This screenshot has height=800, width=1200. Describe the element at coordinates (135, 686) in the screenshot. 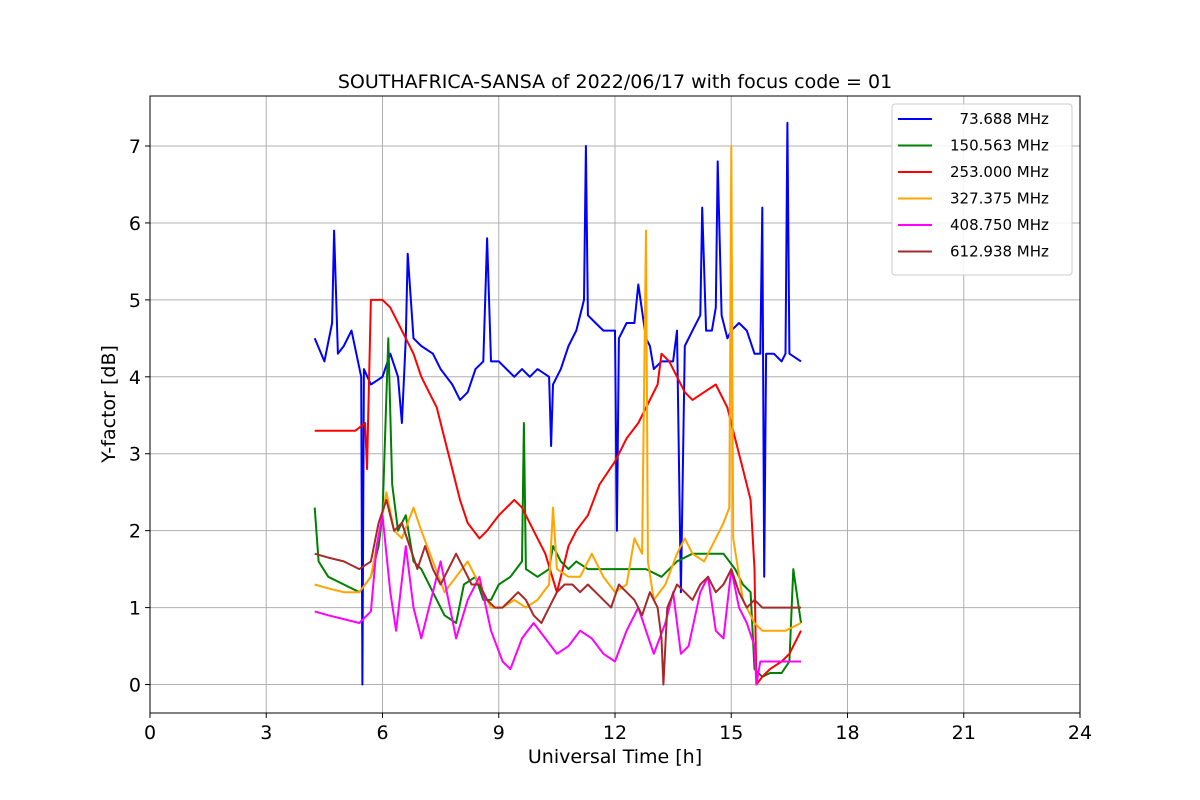

I see `y-tick-label: 0` at that location.